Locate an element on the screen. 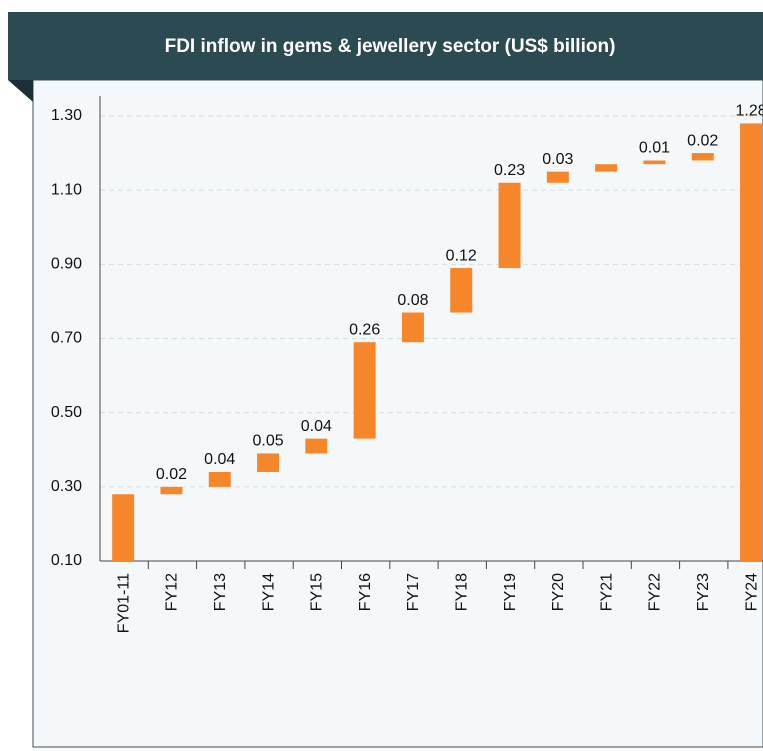  value-label: 0.01 is located at coordinates (654, 148).